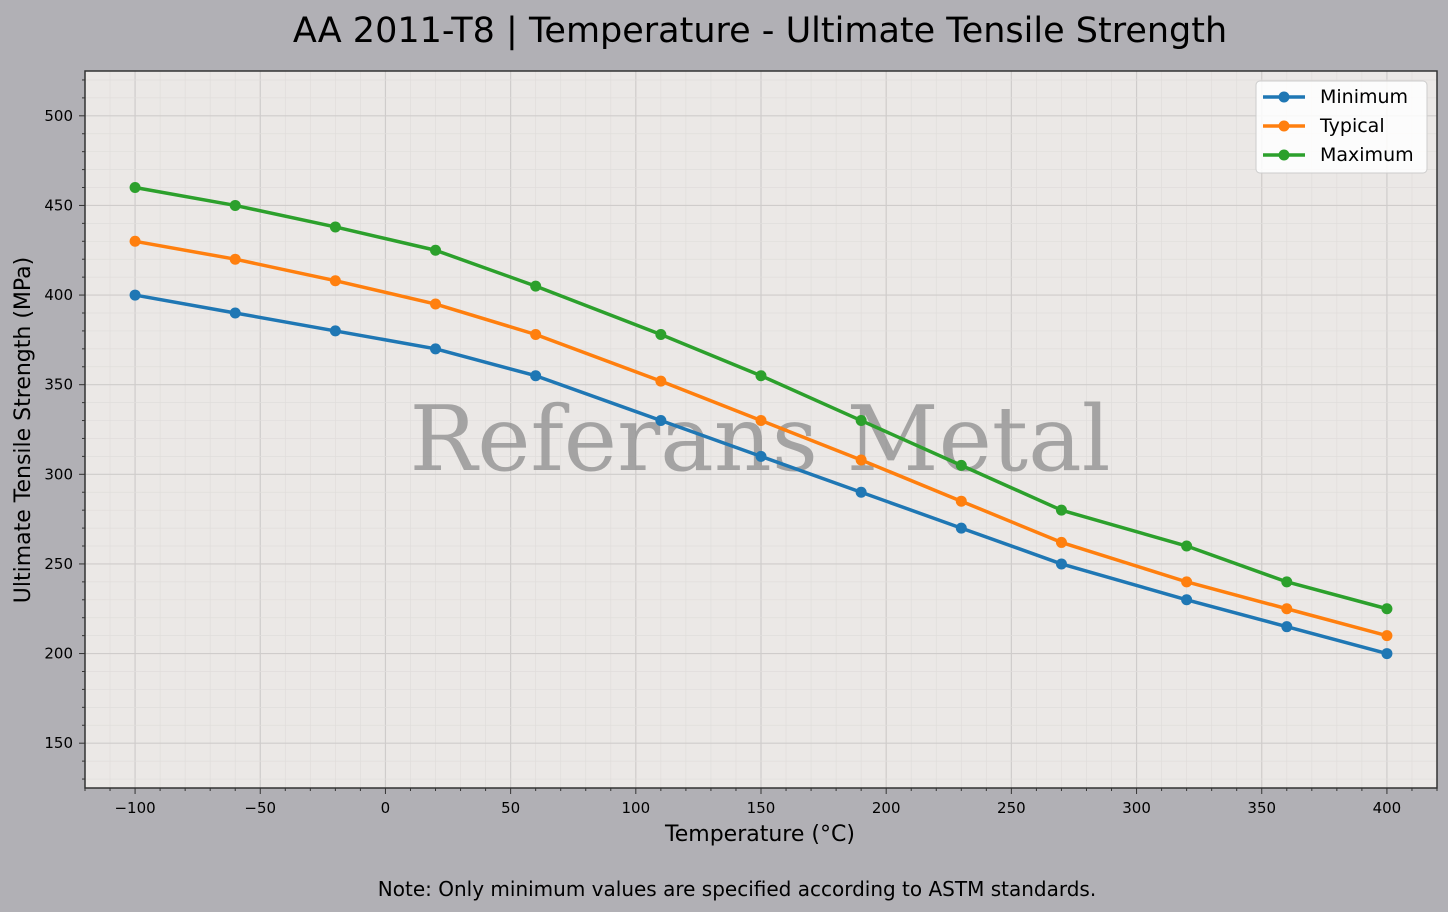 The width and height of the screenshot is (1448, 912). I want to click on y-tick-label: 300, so click(58, 474).